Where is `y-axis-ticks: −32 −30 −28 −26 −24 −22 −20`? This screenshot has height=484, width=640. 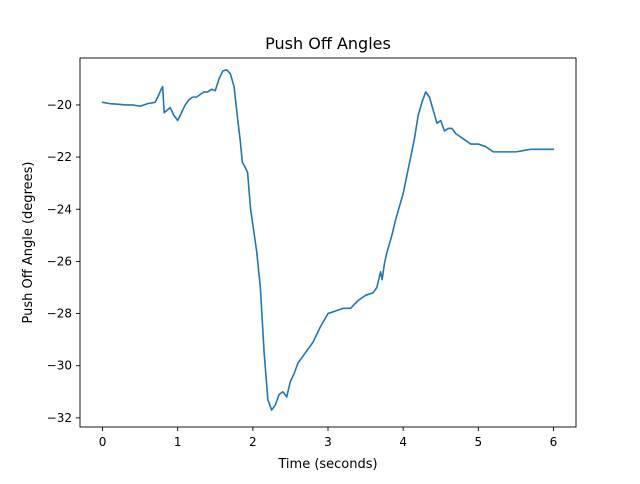 y-axis-ticks: −32 −30 −28 −26 −24 −22 −20 is located at coordinates (63, 261).